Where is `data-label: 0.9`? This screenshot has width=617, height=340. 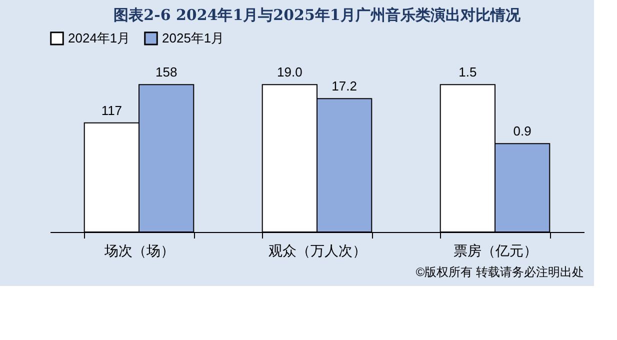
data-label: 0.9 is located at coordinates (522, 131).